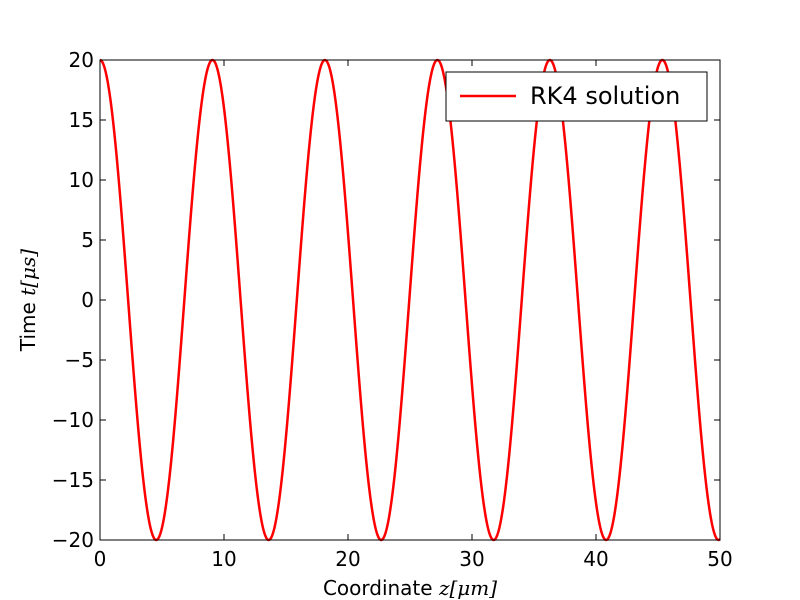  Describe the element at coordinates (100, 559) in the screenshot. I see `x-tick-label: 0` at that location.